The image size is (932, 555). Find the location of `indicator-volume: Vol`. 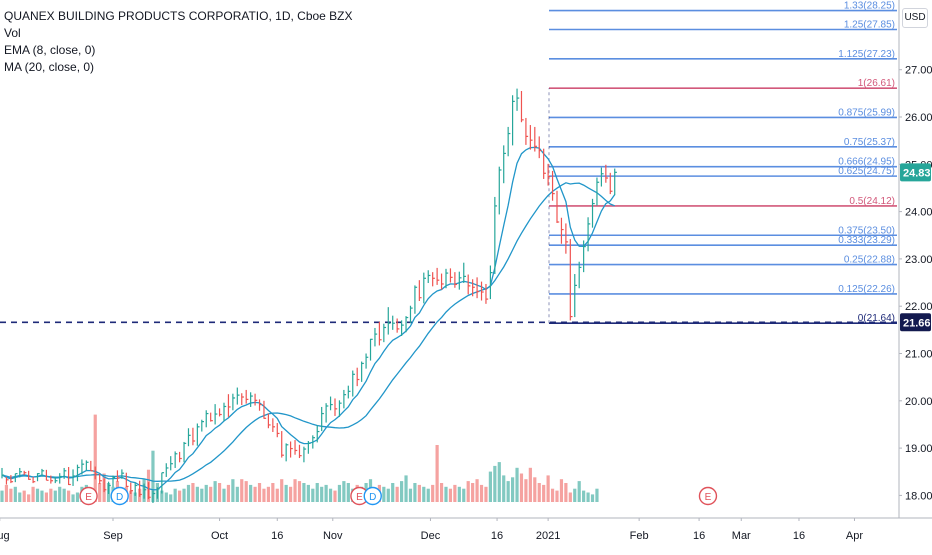

indicator-volume: Vol is located at coordinates (12, 33).